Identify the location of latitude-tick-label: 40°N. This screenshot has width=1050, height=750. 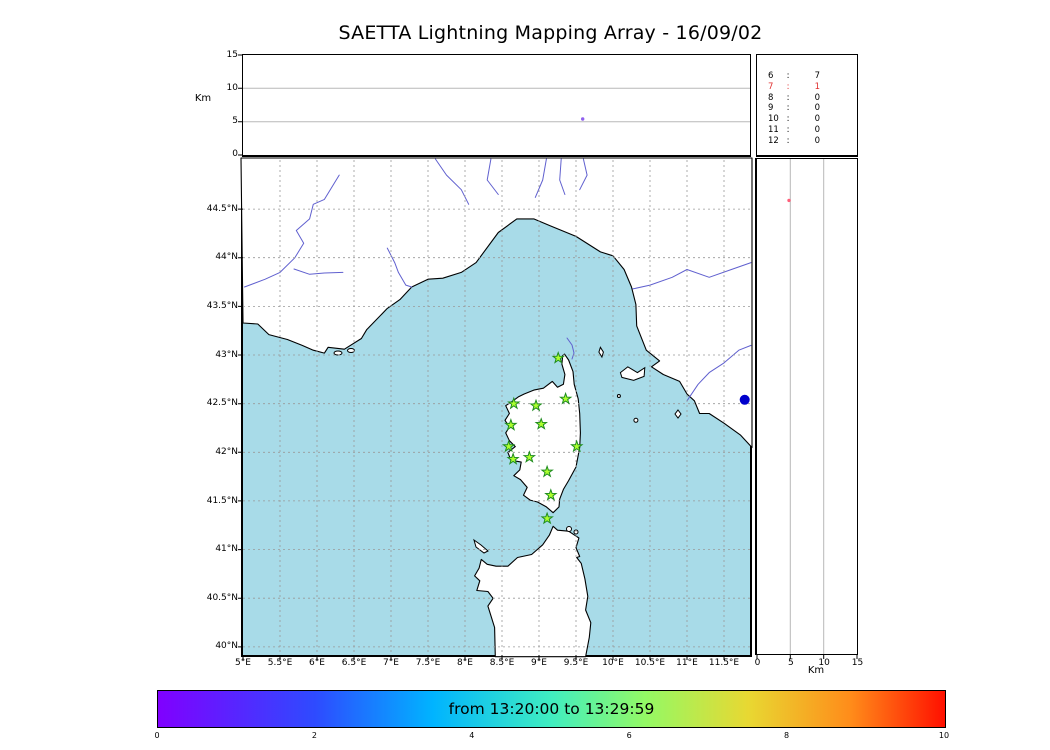
(226, 646).